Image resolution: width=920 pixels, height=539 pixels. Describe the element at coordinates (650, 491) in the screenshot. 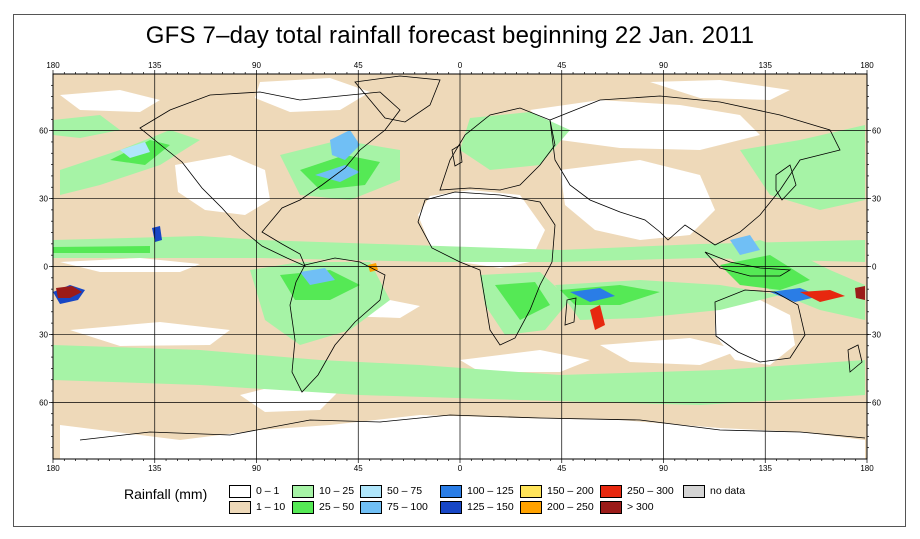

I see `legend-label-10: 250 – 300` at that location.